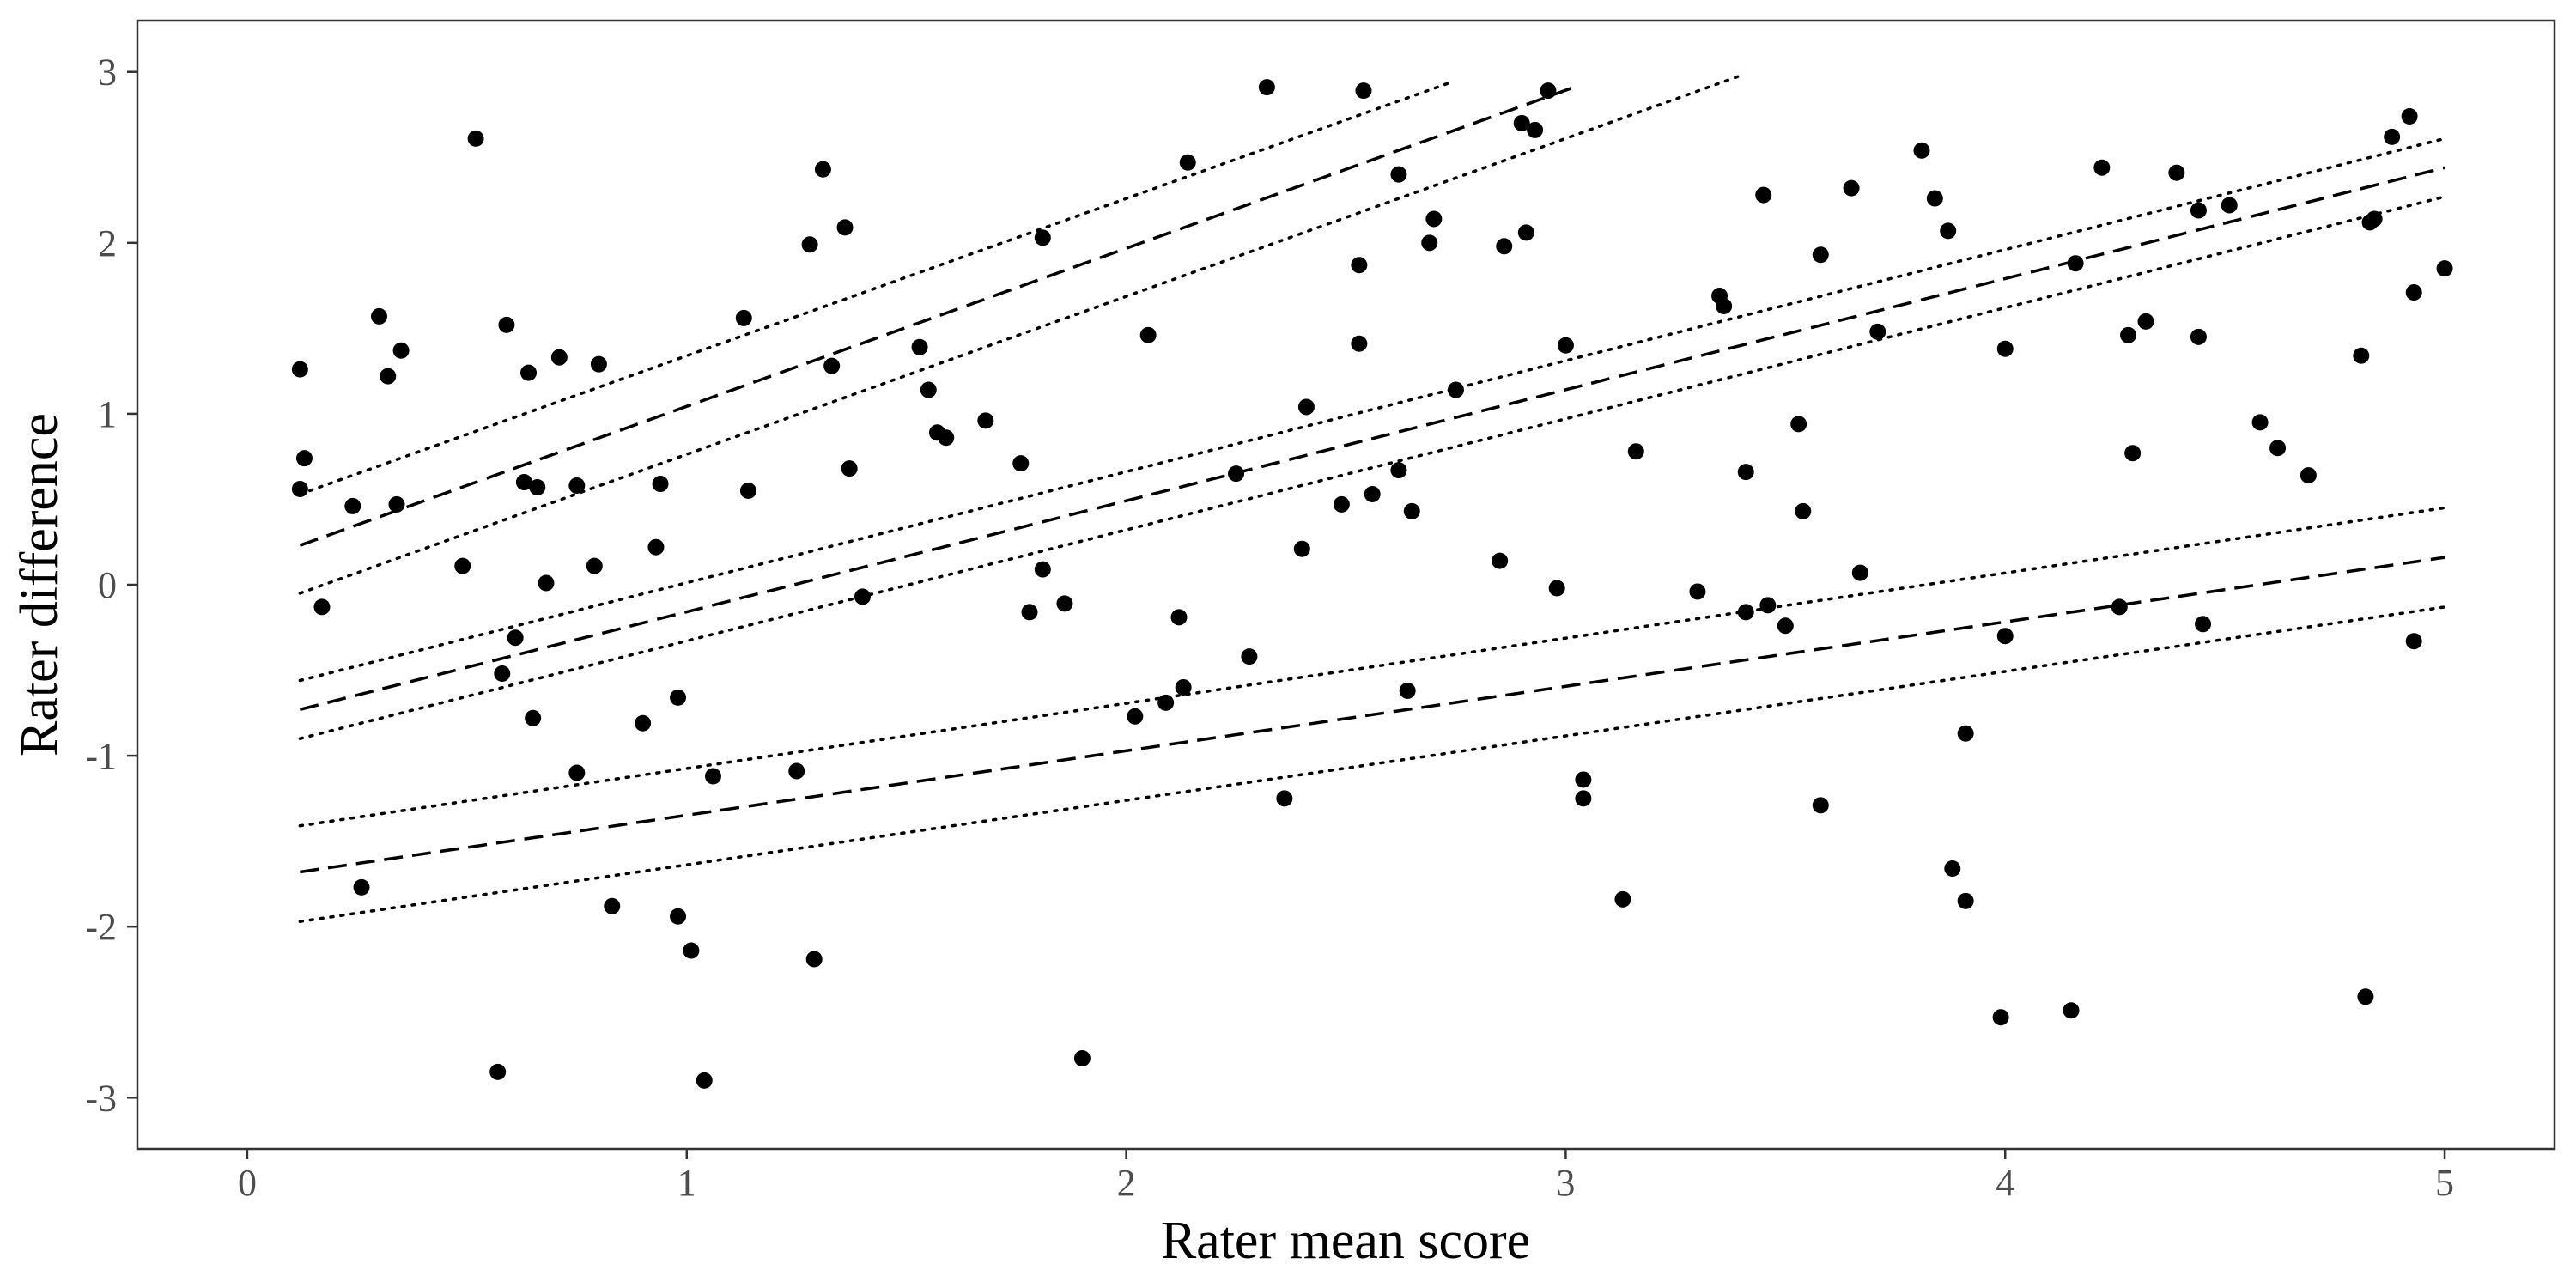  I want to click on x-axis: 0 1 2 3 4 5, so click(1346, 1177).